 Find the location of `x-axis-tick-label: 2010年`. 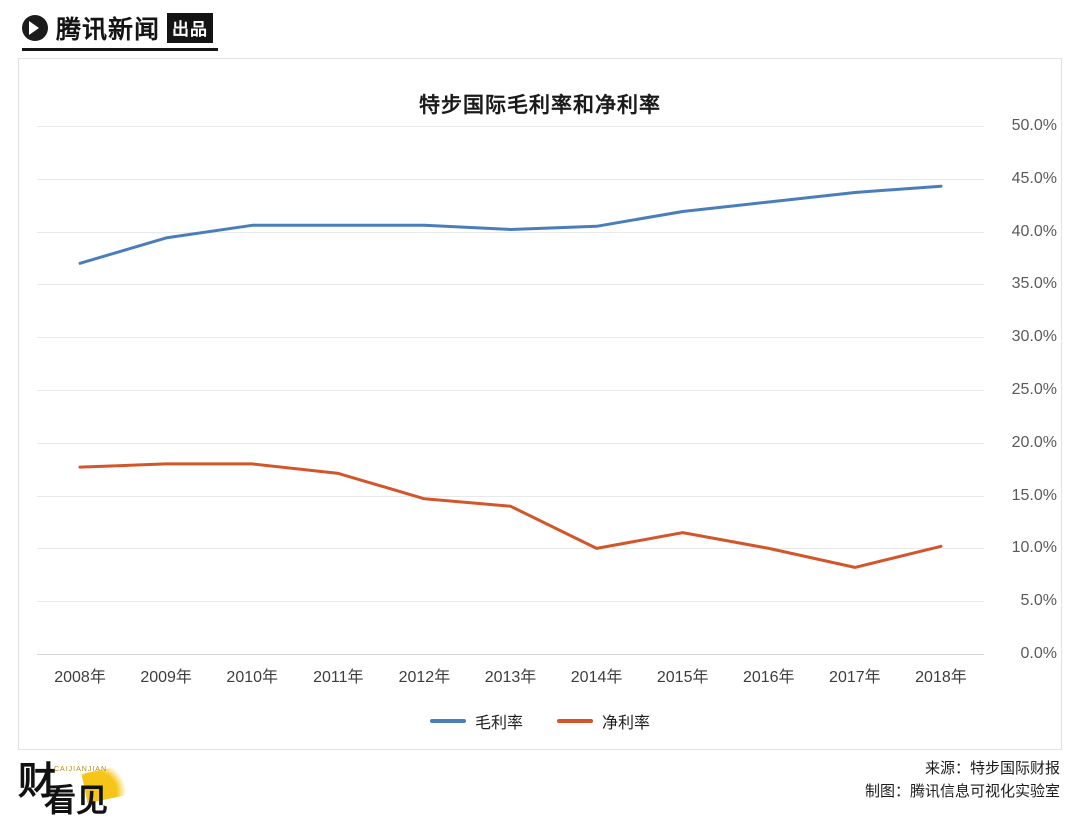

x-axis-tick-label: 2010年 is located at coordinates (252, 677).